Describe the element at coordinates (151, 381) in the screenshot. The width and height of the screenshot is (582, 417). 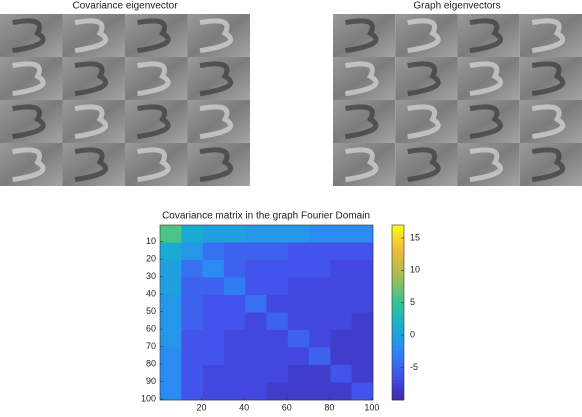
I see `y-tick-label: 90` at that location.